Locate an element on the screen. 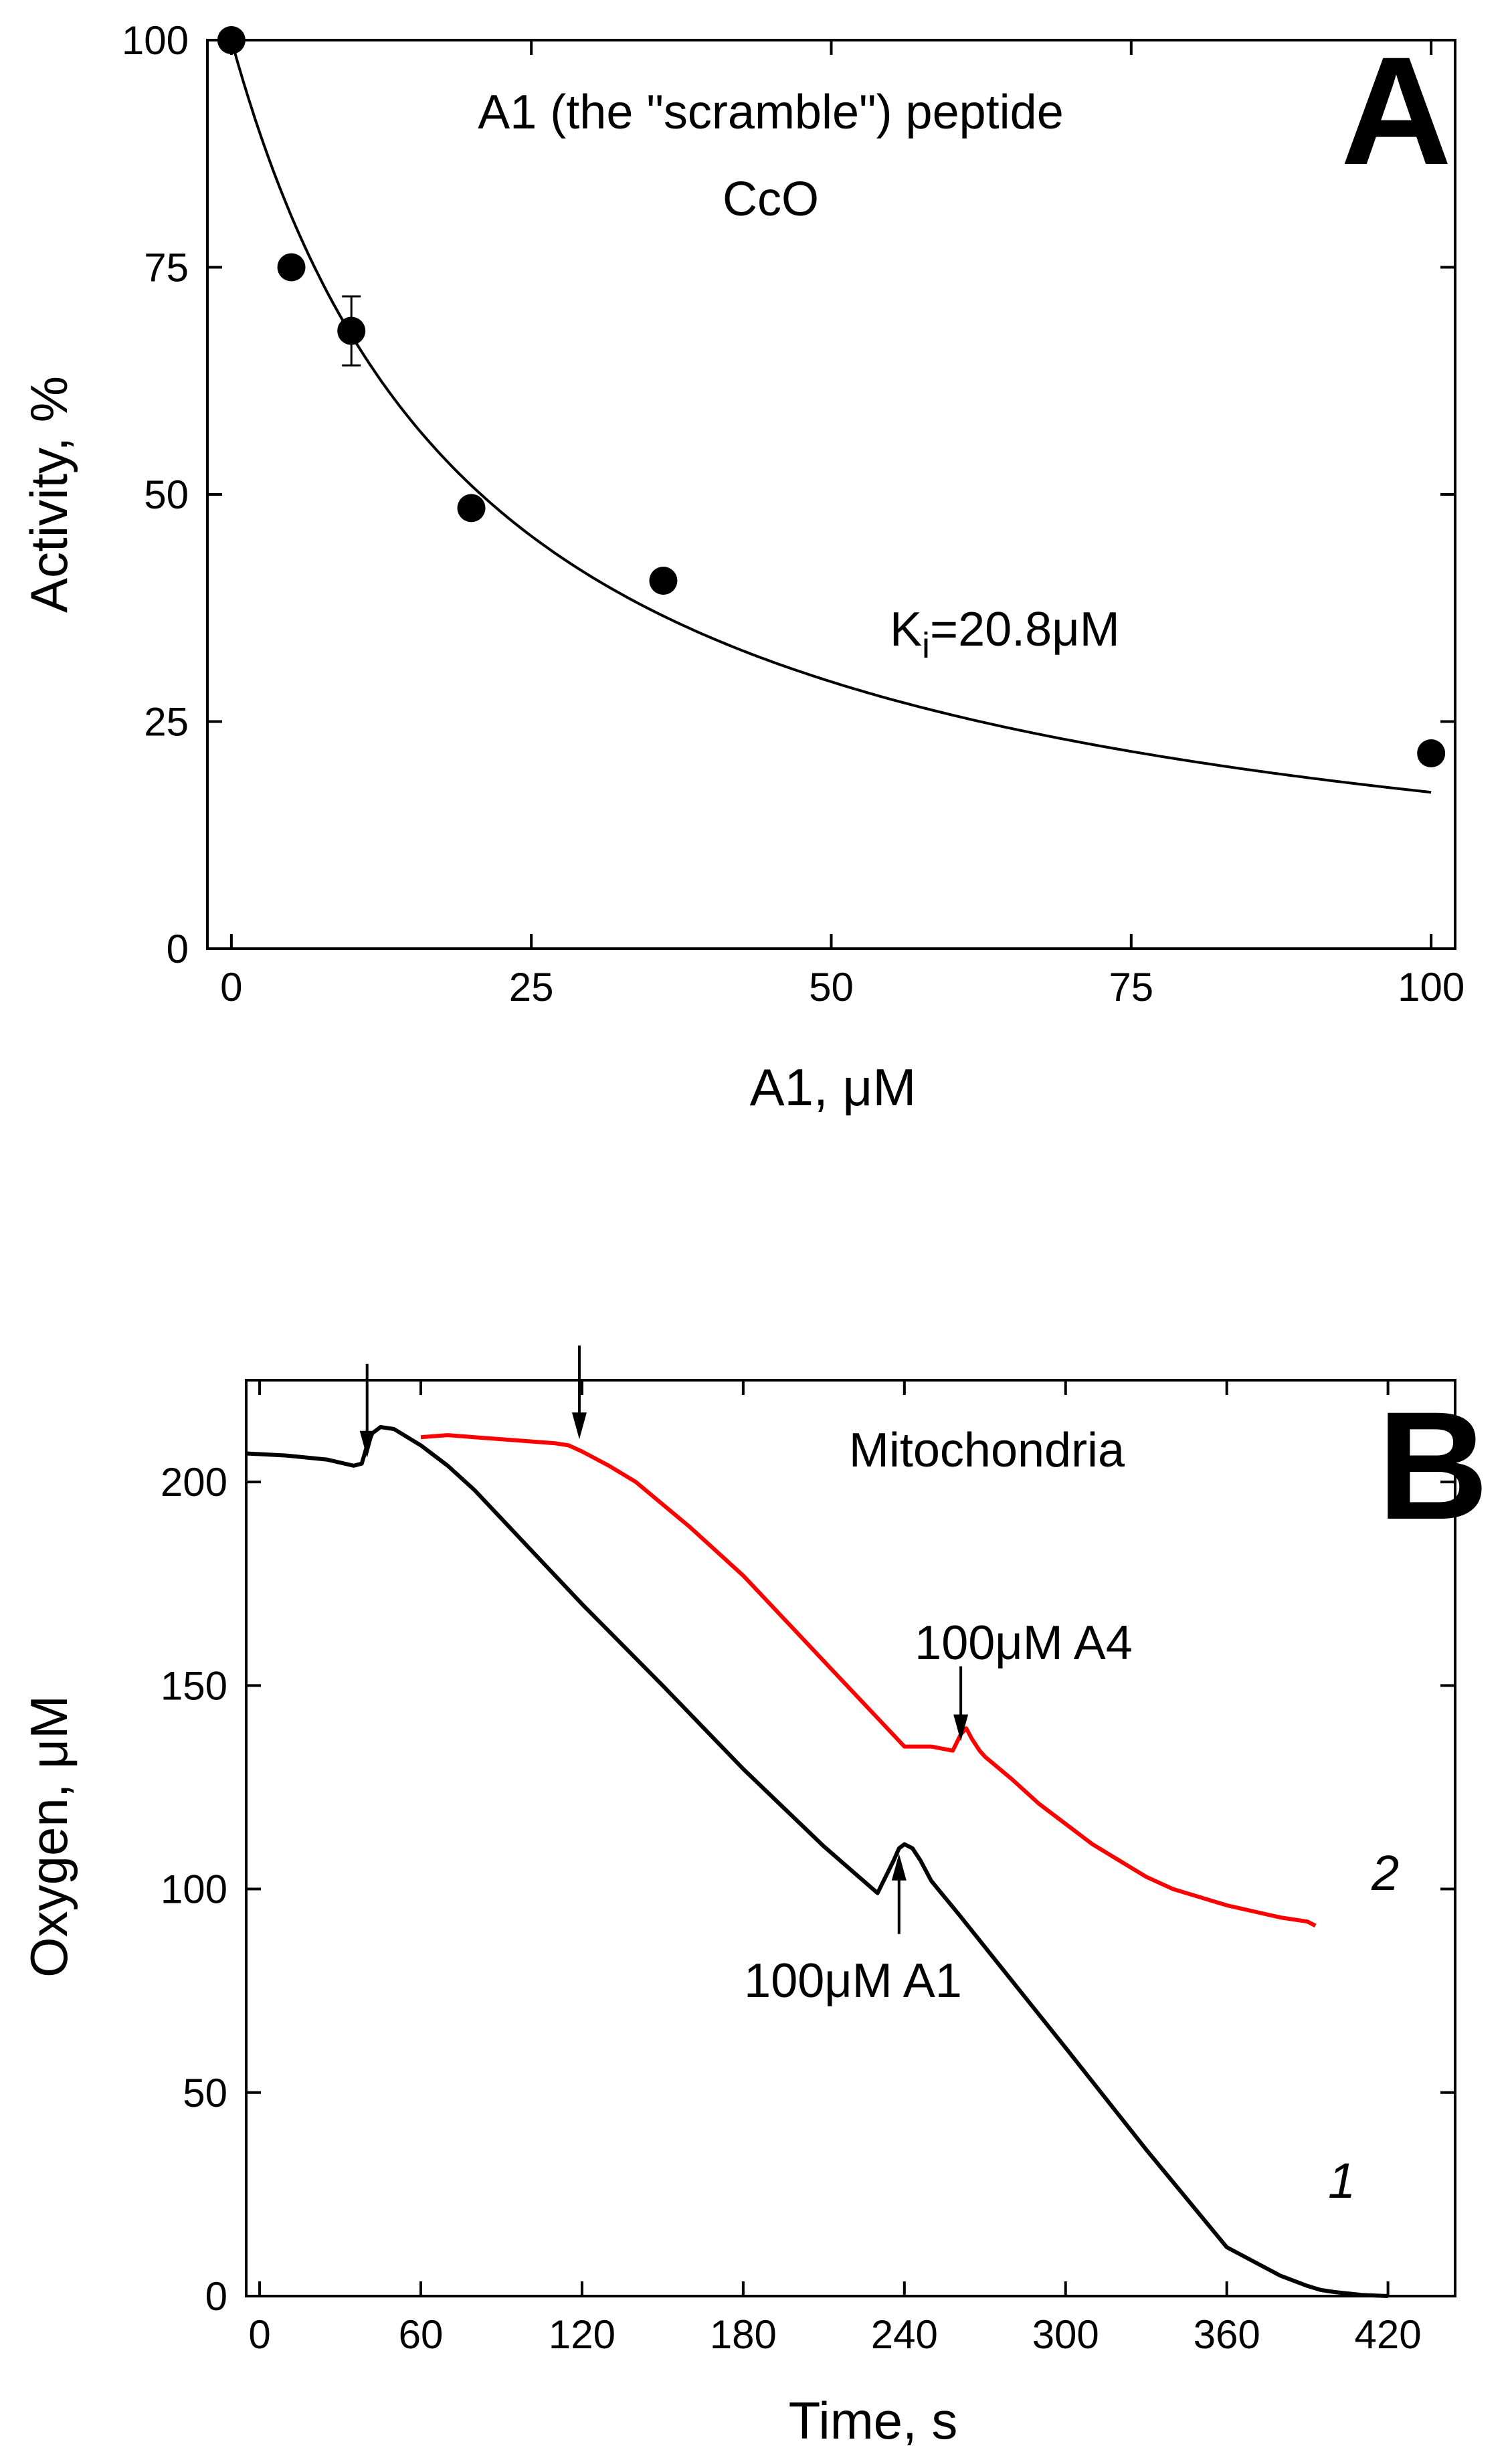 The height and width of the screenshot is (2458, 1512). b-x-tick-label: 420 is located at coordinates (1388, 2334).